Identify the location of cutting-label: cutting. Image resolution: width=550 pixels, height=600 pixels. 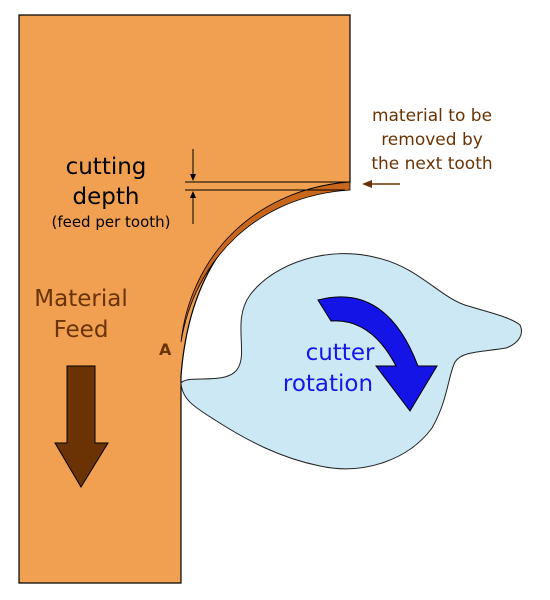
(106, 167).